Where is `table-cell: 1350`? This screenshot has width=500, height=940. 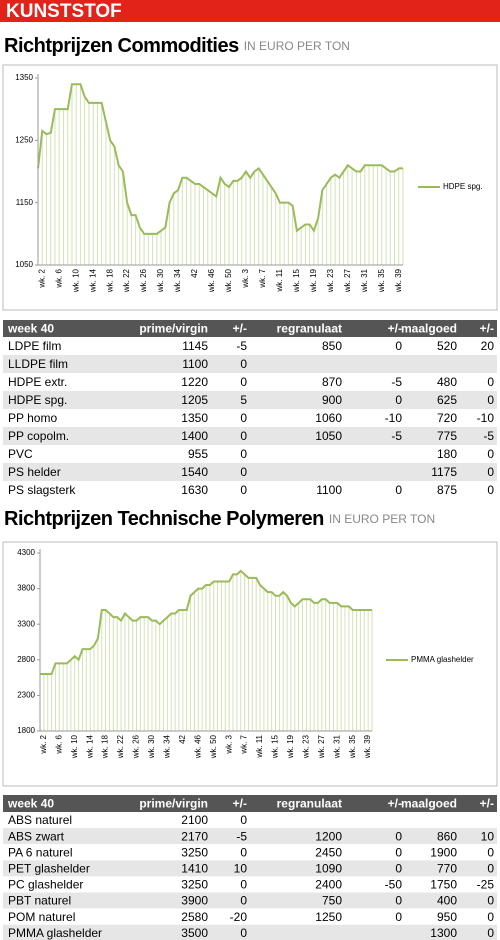
table-cell: 1350 is located at coordinates (194, 418).